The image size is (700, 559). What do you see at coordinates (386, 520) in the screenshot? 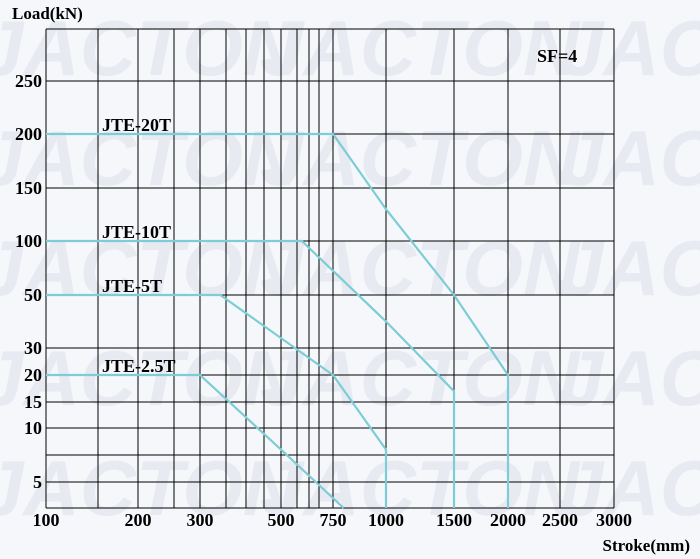
I see `x-tick-label: 1000` at bounding box center [386, 520].